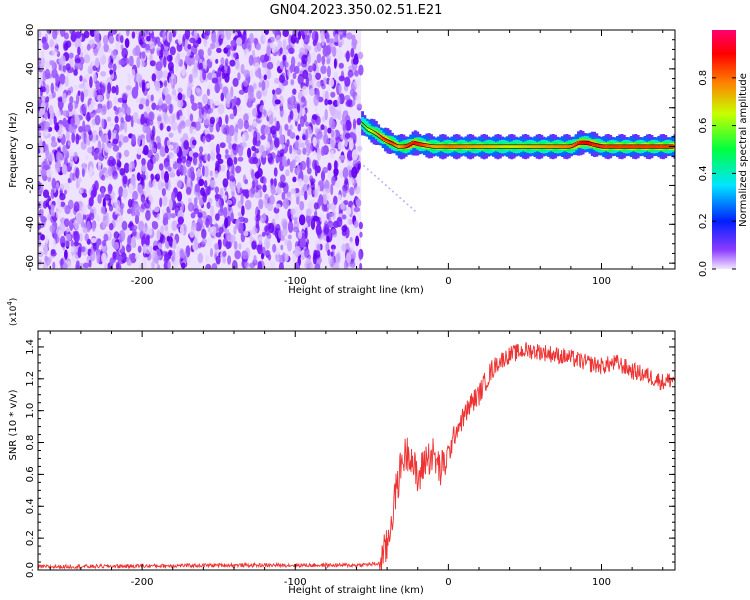 The width and height of the screenshot is (750, 600). What do you see at coordinates (30, 538) in the screenshot?
I see `y-tick-label-1: 0.2` at bounding box center [30, 538].